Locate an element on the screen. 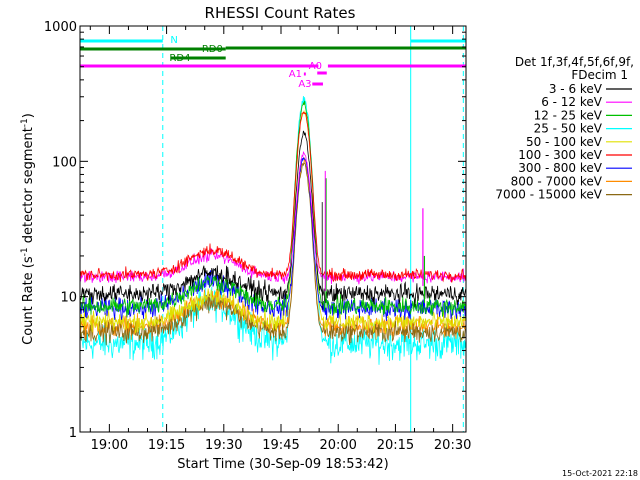  legend-label-6-12-kev: 6 - 12 keV is located at coordinates (572, 102).